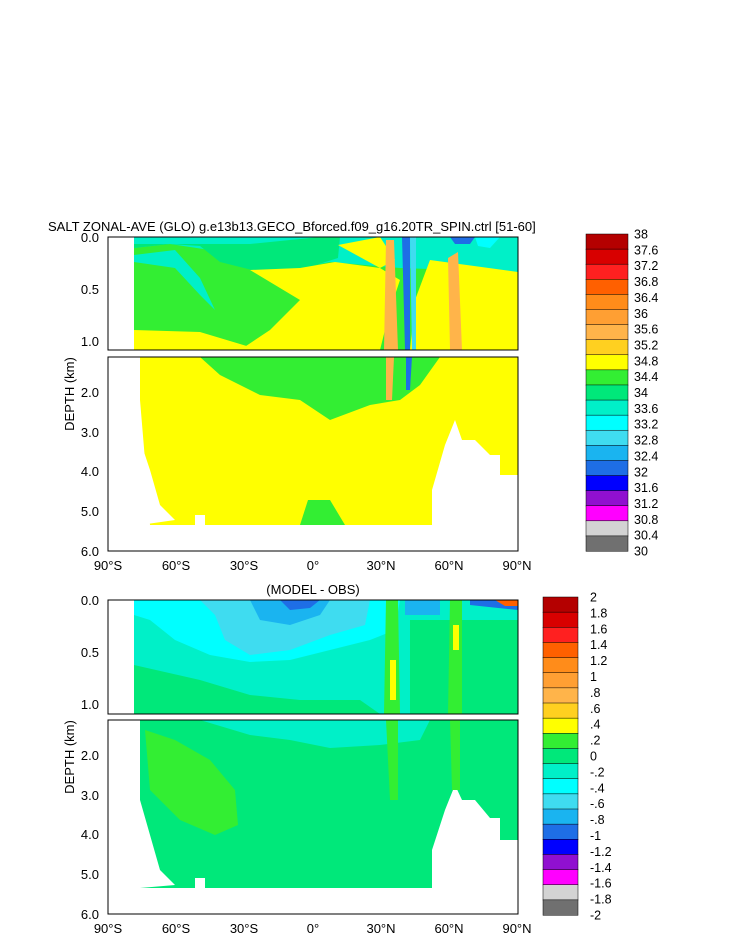 The height and width of the screenshot is (945, 733). Describe the element at coordinates (646, 504) in the screenshot. I see `colorbar-1-label-17: 31.2` at that location.